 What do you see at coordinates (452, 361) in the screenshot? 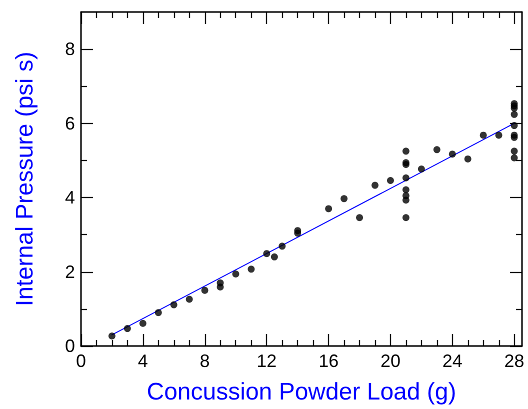
I see `x-tick-label: 24` at bounding box center [452, 361].